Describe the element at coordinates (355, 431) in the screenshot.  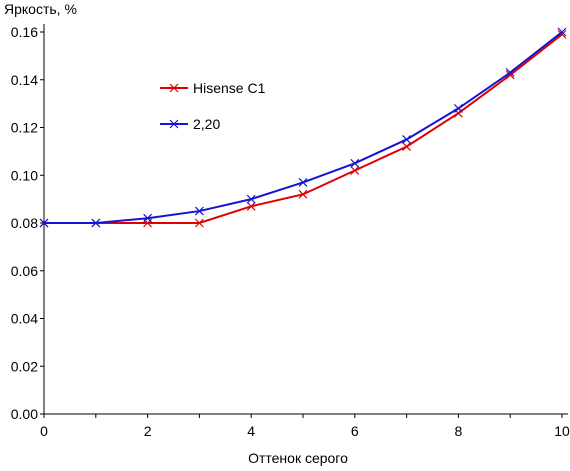
I see `x-tick-label: 6` at that location.